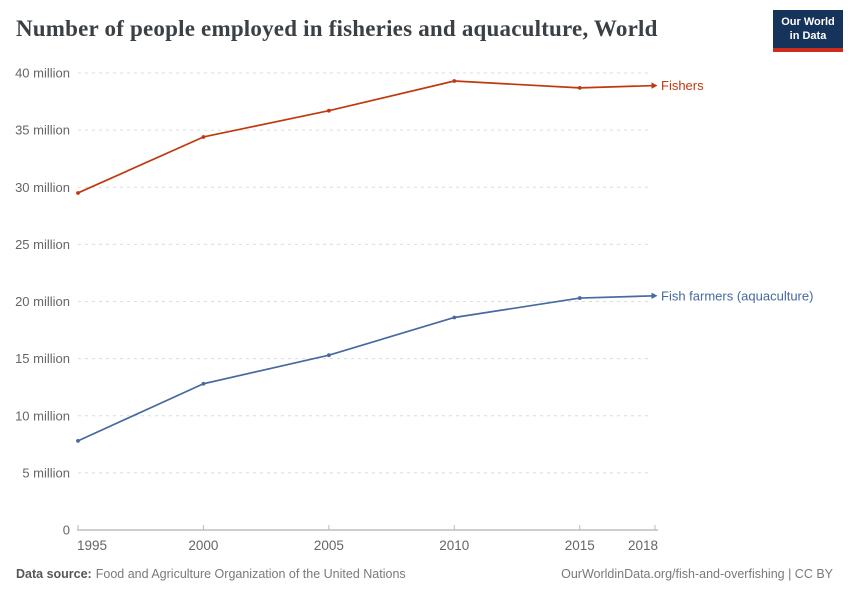  Describe the element at coordinates (682, 85) in the screenshot. I see `series-label-fishers: Fishers` at that location.